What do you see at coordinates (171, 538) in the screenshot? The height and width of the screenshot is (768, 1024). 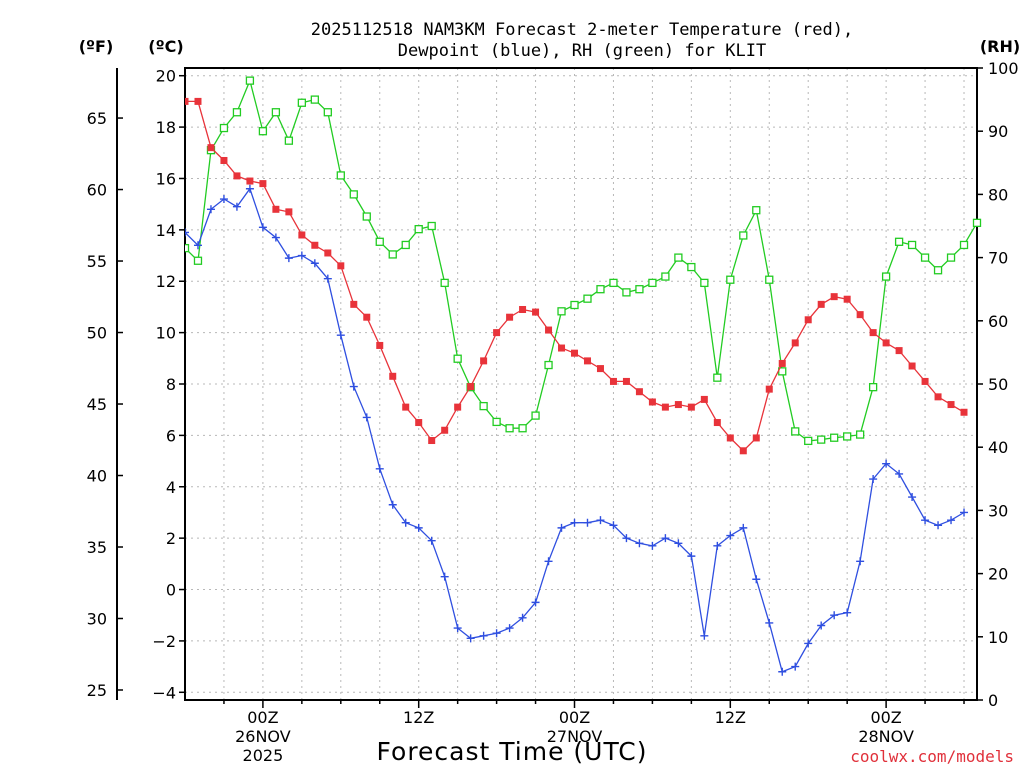 I see `celsius-tick-label: 2` at bounding box center [171, 538].